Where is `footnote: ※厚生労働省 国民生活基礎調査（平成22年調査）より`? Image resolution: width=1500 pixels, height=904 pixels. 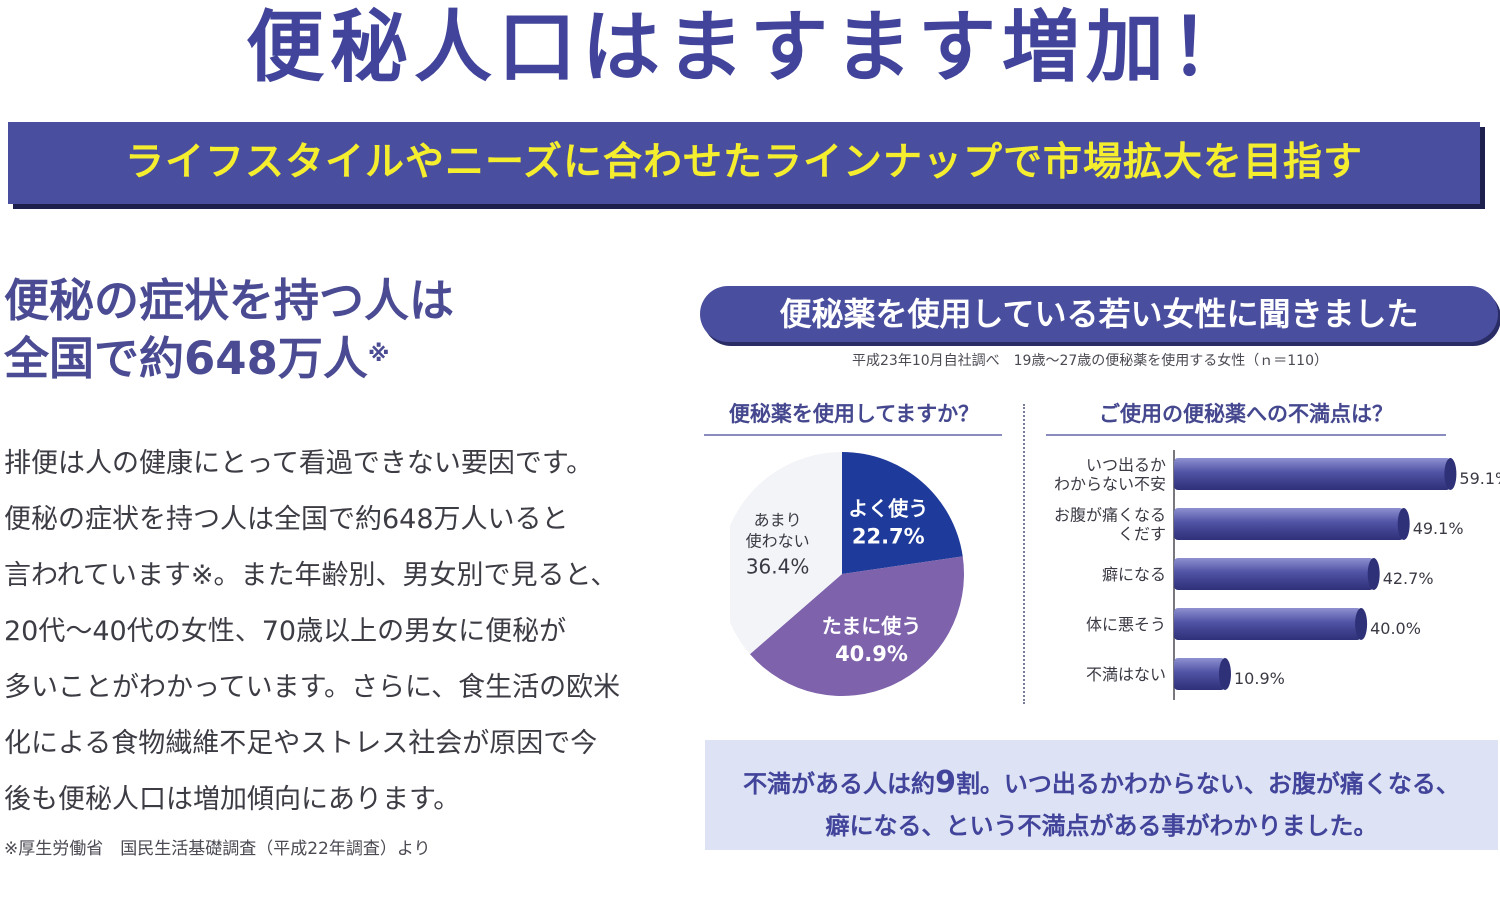 footnote: ※厚生労働省 国民生活基礎調査（平成22年調査）より is located at coordinates (217, 849).